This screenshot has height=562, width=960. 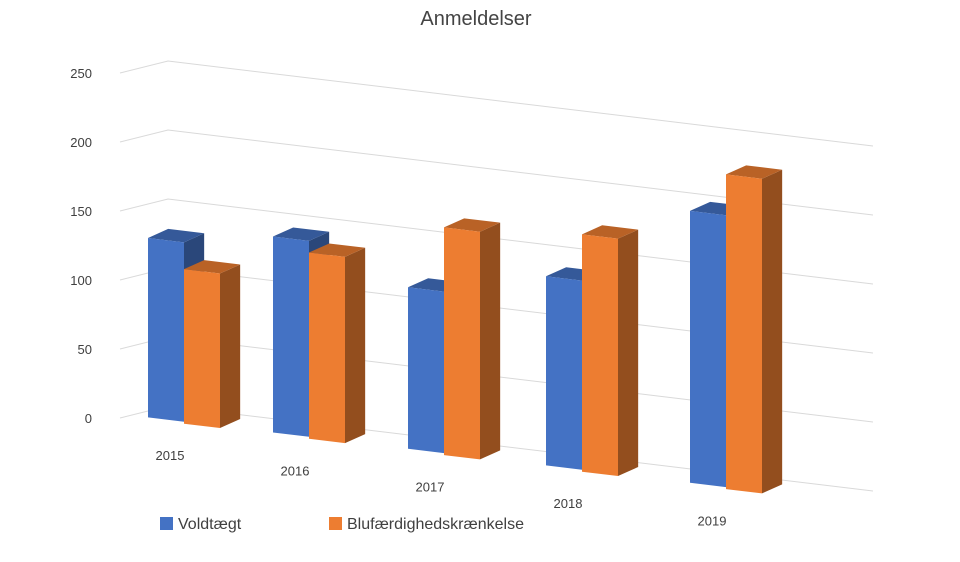 What do you see at coordinates (610, 351) in the screenshot?
I see `bar-blufaerdighedskraenkelse-2018` at bounding box center [610, 351].